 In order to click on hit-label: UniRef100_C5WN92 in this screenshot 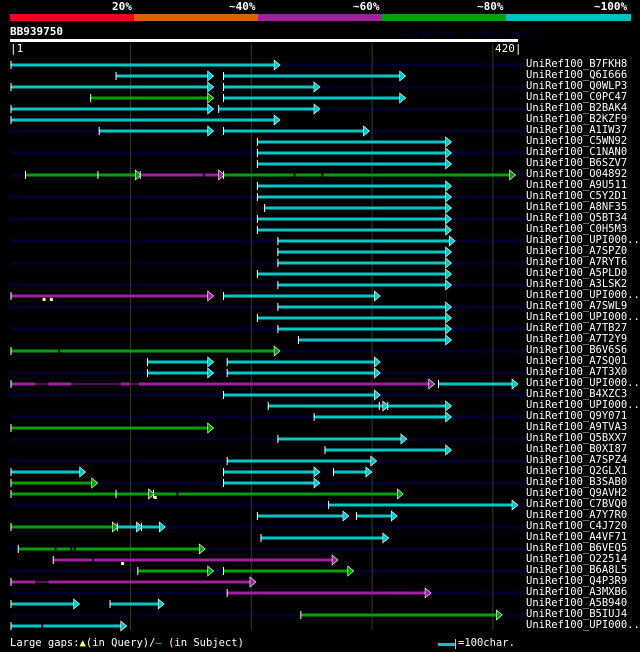, I will do `click(577, 141)`.